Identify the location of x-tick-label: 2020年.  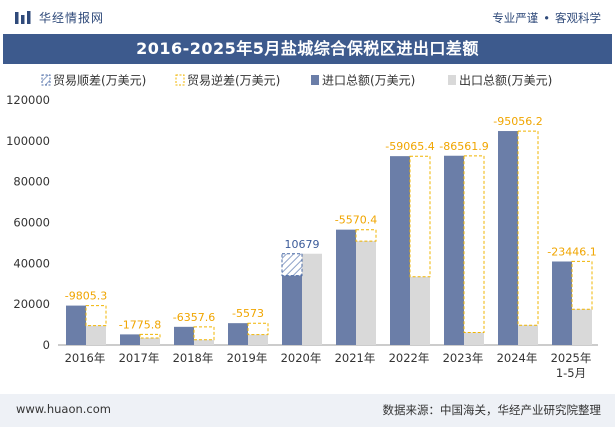
(301, 358).